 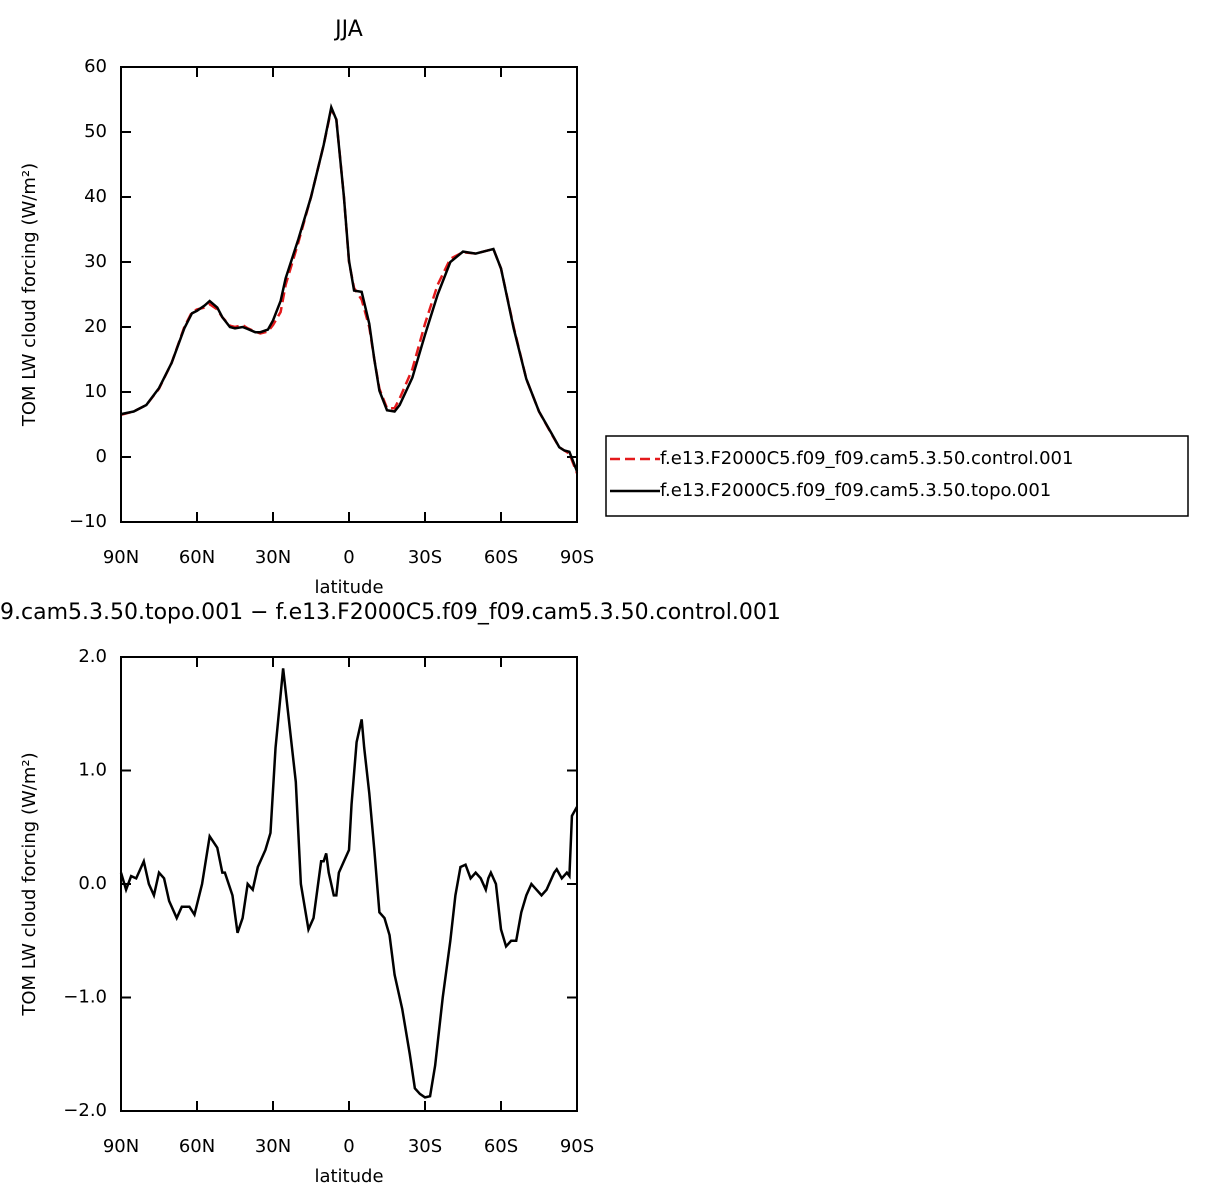 What do you see at coordinates (95, 66) in the screenshot?
I see `y-tick-label: 60` at bounding box center [95, 66].